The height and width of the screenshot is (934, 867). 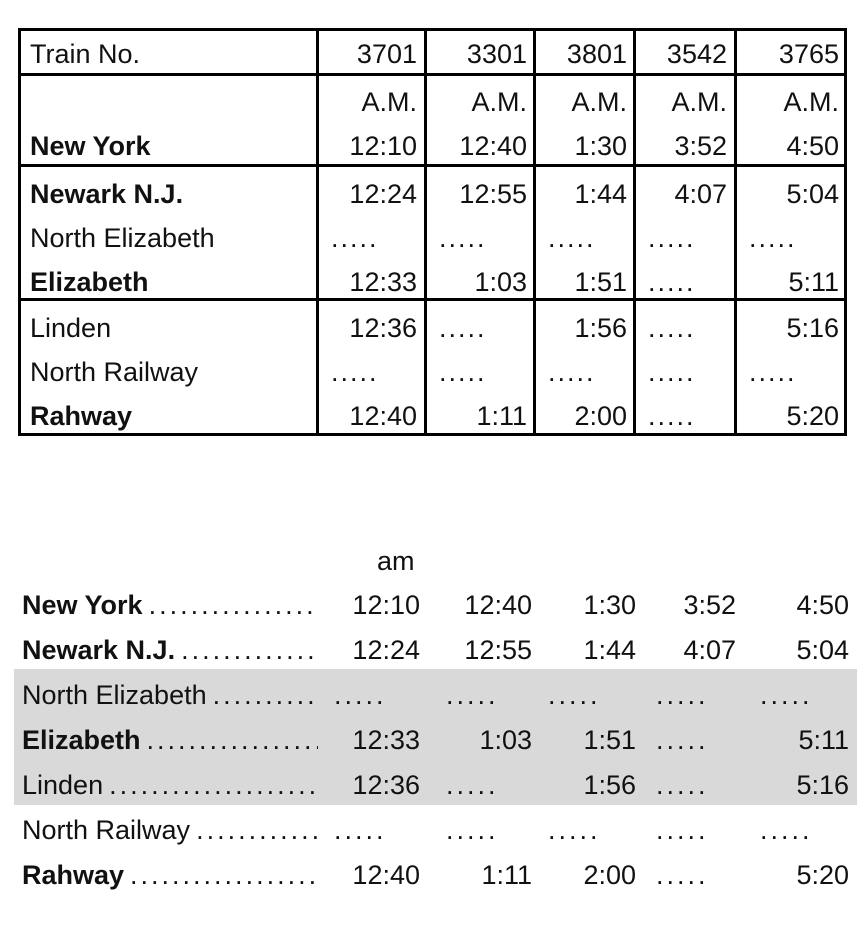 I want to click on departure-time: 5:04, so click(x=822, y=650).